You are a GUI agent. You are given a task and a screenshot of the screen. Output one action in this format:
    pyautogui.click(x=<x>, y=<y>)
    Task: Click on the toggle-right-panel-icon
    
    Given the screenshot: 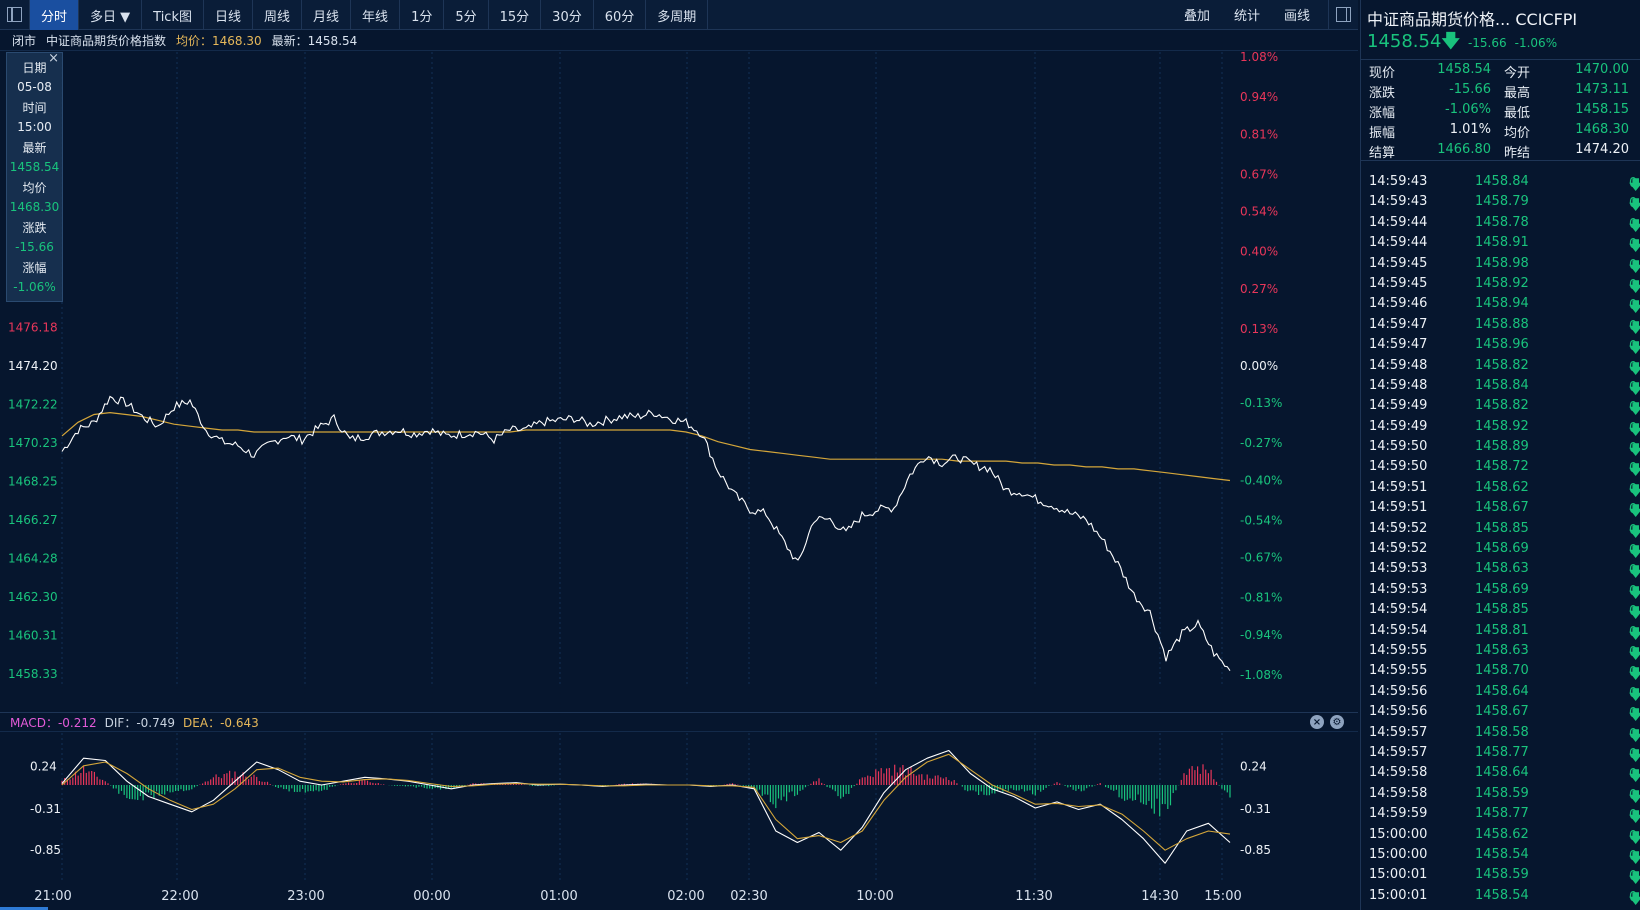 What is the action you would take?
    pyautogui.click(x=1343, y=15)
    